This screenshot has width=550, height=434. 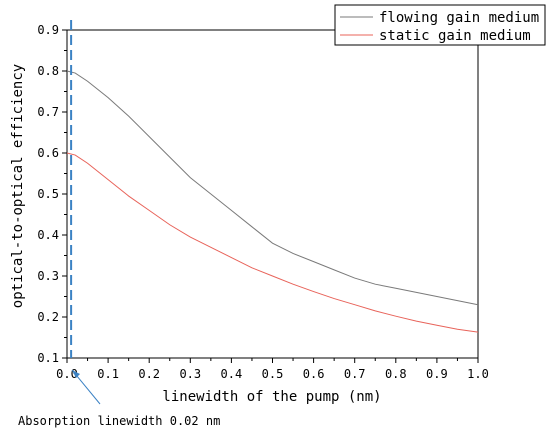 I want to click on y-tick-label: 0.6, so click(x=48, y=153).